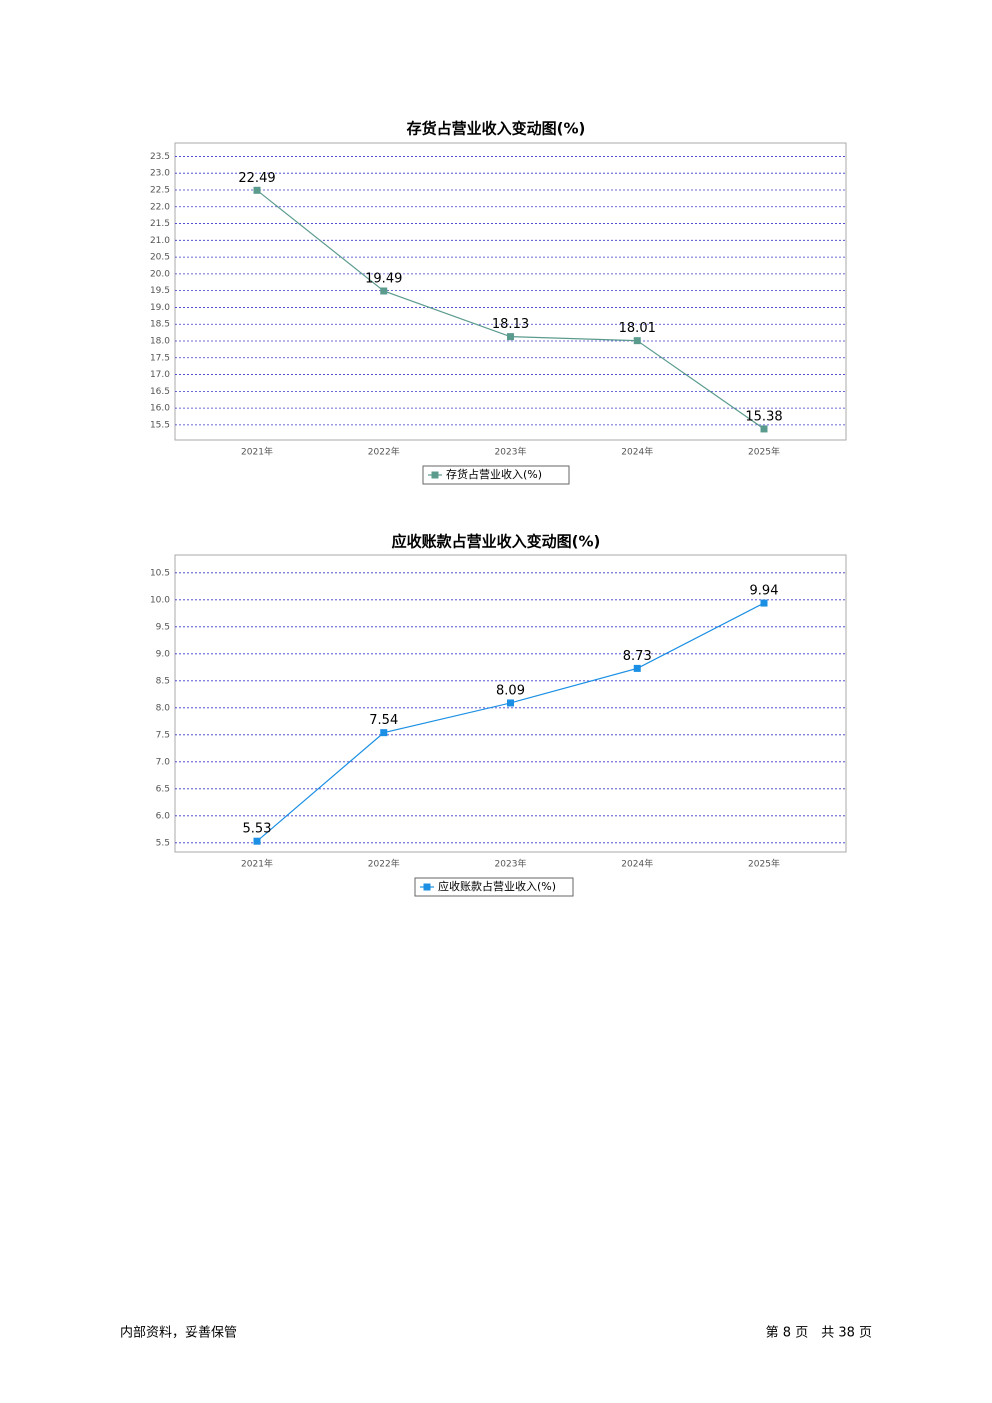 The width and height of the screenshot is (992, 1403). I want to click on data-label: 19.49, so click(383, 278).